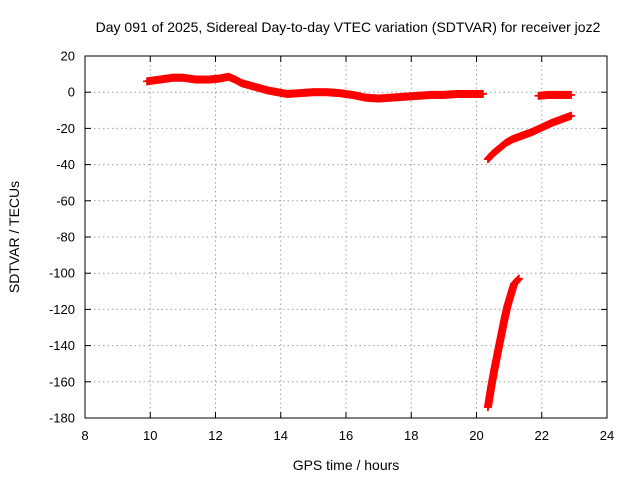  I want to click on y-tick-label: -60, so click(65, 200).